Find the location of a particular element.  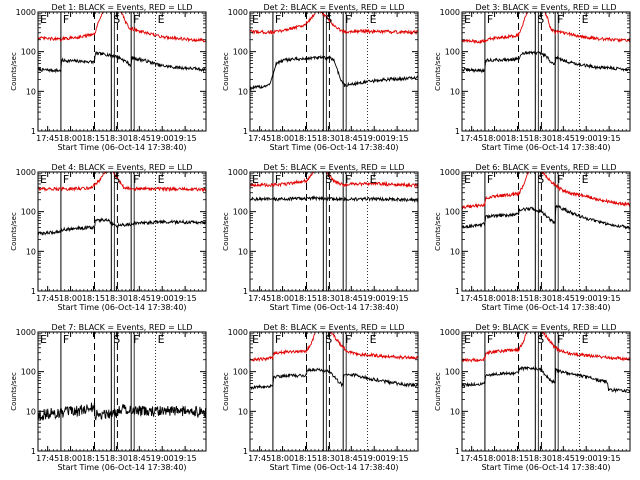

chart-title: Det 2: BLACK = Events, RED = LLD is located at coordinates (334, 7).